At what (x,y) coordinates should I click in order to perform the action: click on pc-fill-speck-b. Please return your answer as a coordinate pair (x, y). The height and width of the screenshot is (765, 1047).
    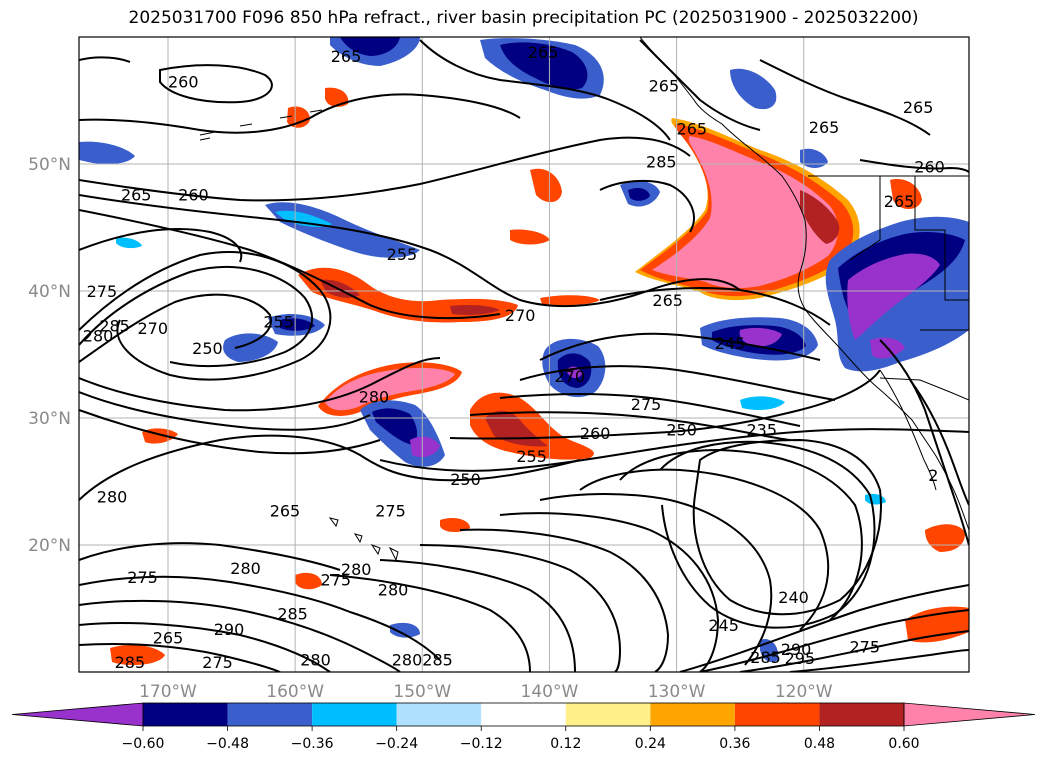
    Looking at the image, I should click on (405, 630).